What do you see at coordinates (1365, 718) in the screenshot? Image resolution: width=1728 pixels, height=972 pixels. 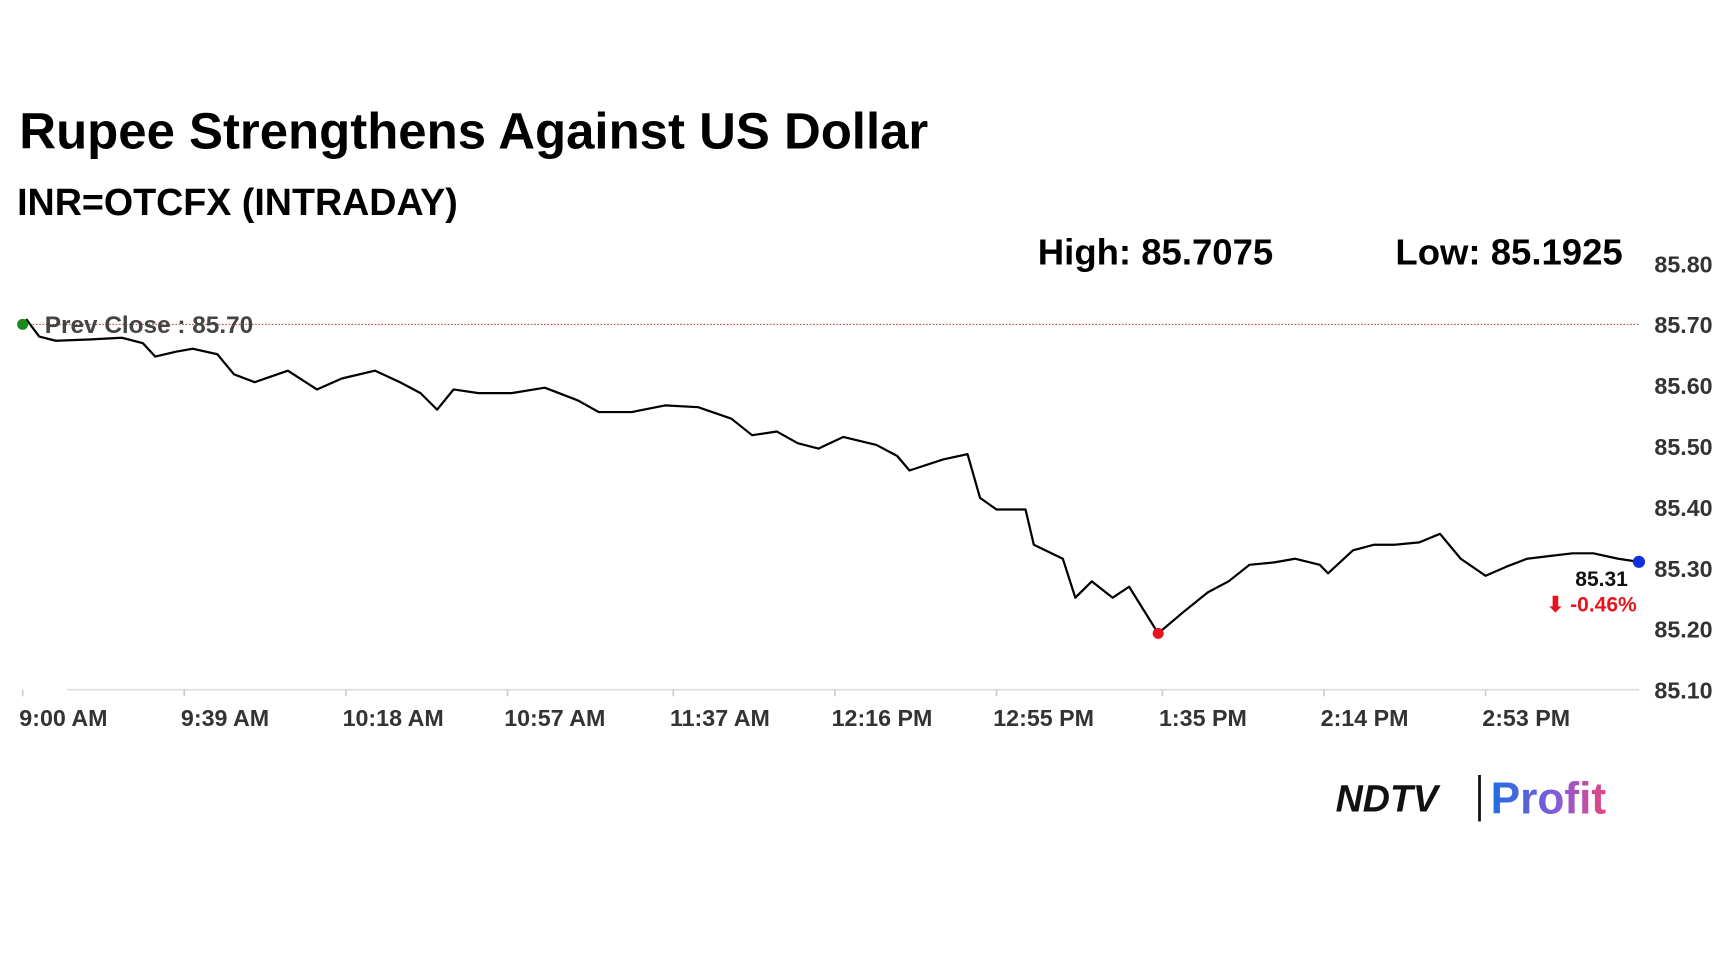 I see `x-tick-label: 2:14 PM` at bounding box center [1365, 718].